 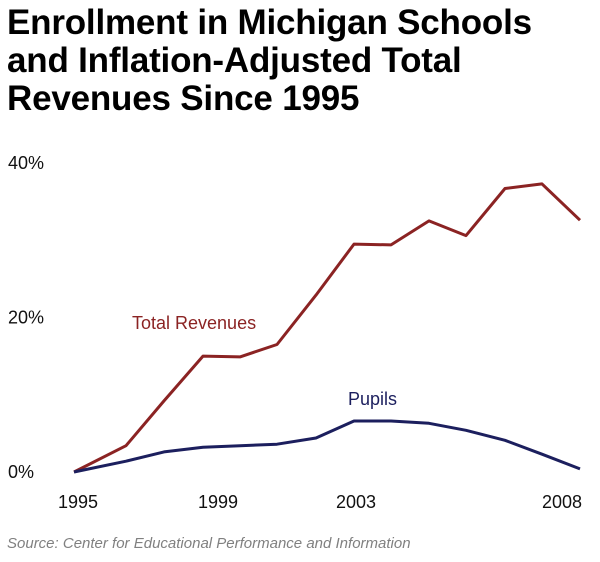 I want to click on series-line-pupils, so click(x=327, y=446).